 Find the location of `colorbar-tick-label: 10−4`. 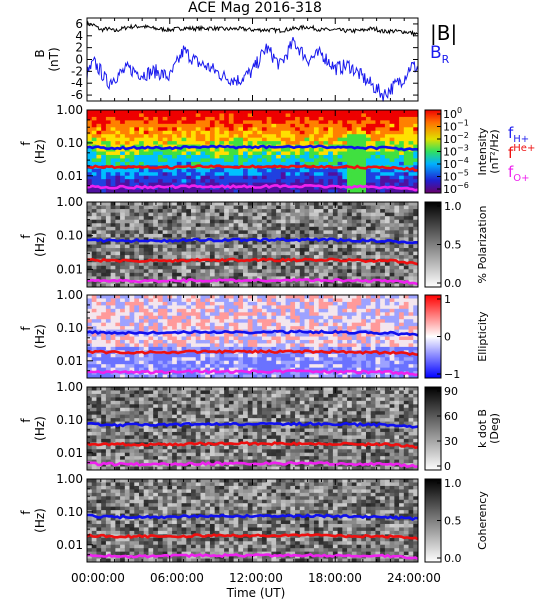

colorbar-tick-label: 10−4 is located at coordinates (456, 163).